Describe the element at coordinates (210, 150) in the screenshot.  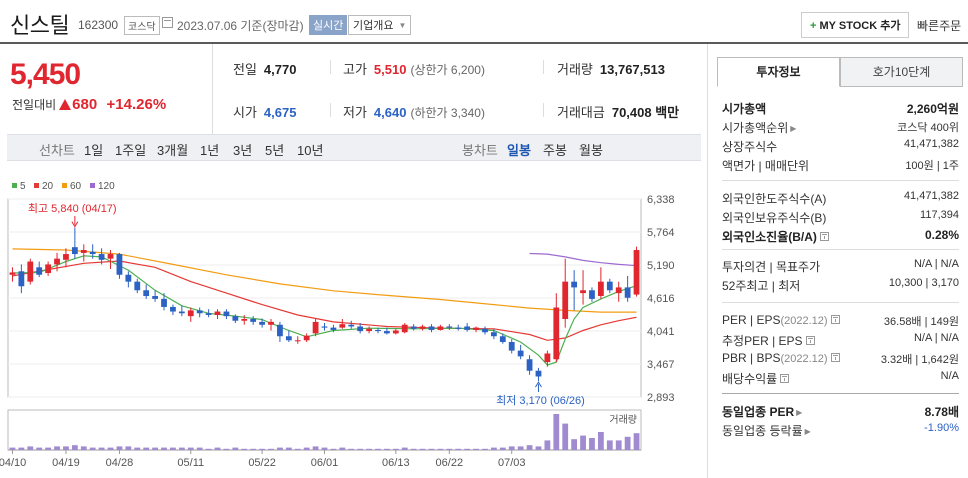
I see `period-1y: 1년` at that location.